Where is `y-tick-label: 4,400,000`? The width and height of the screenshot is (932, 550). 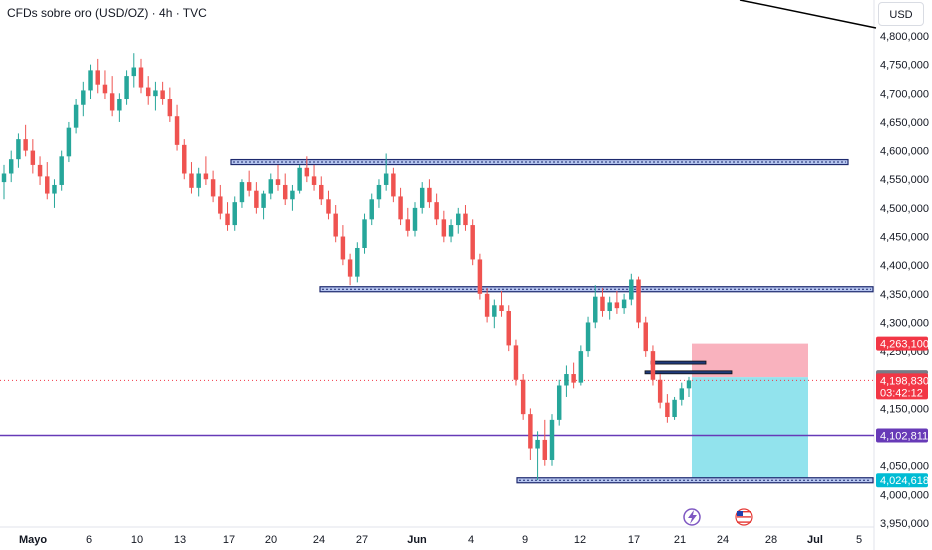 y-tick-label: 4,400,000 is located at coordinates (904, 266).